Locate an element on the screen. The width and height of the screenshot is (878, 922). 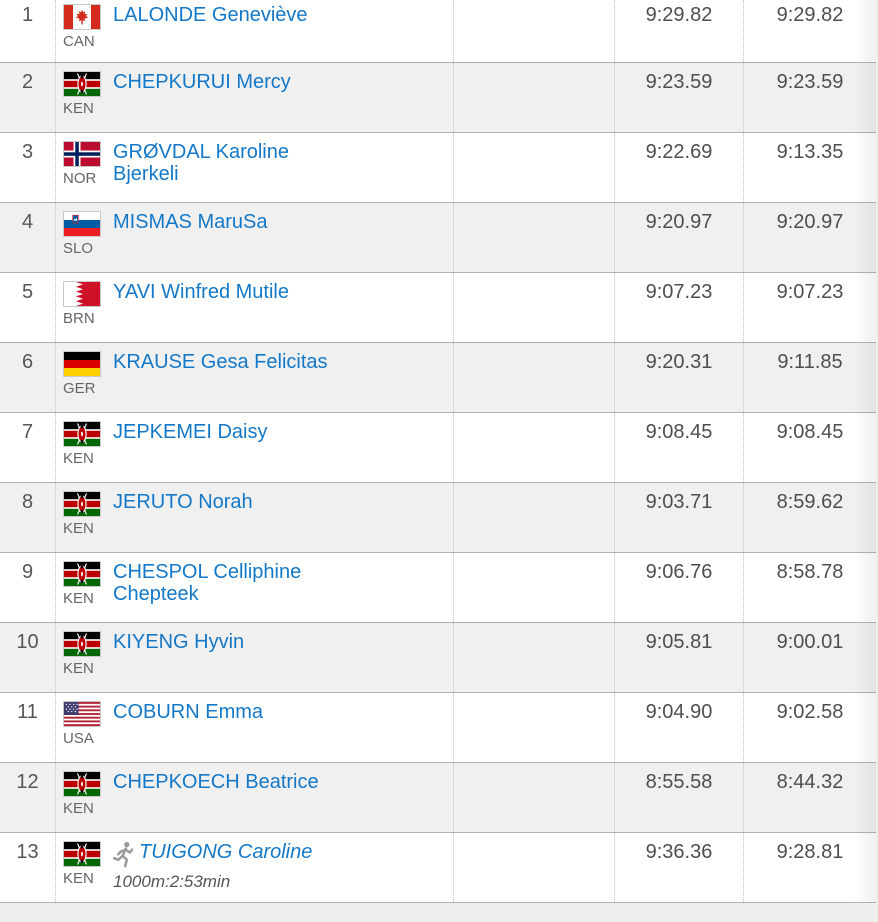
country-code: GER is located at coordinates (79, 388).